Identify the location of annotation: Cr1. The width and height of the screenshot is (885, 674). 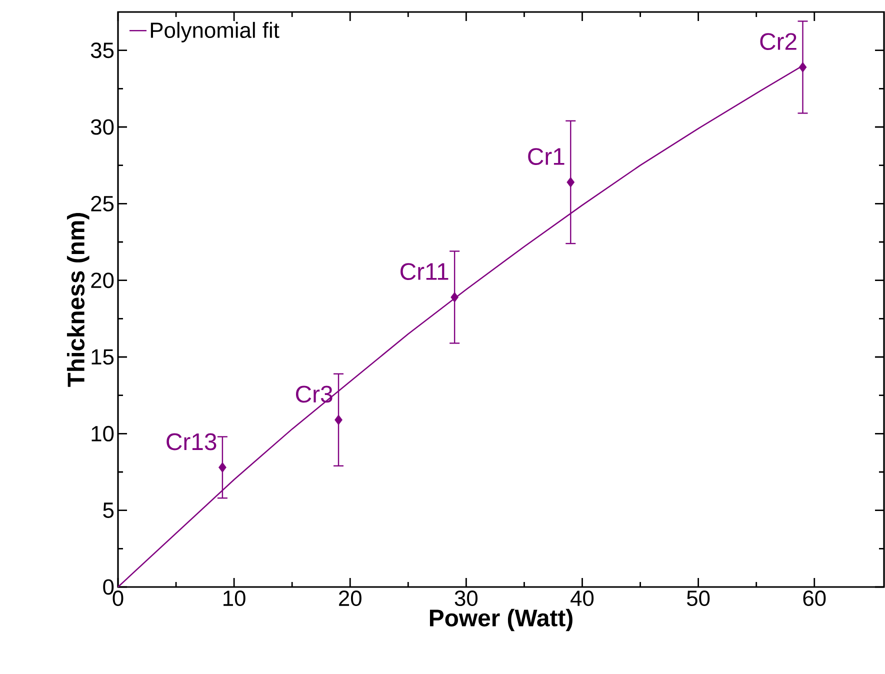
(546, 156).